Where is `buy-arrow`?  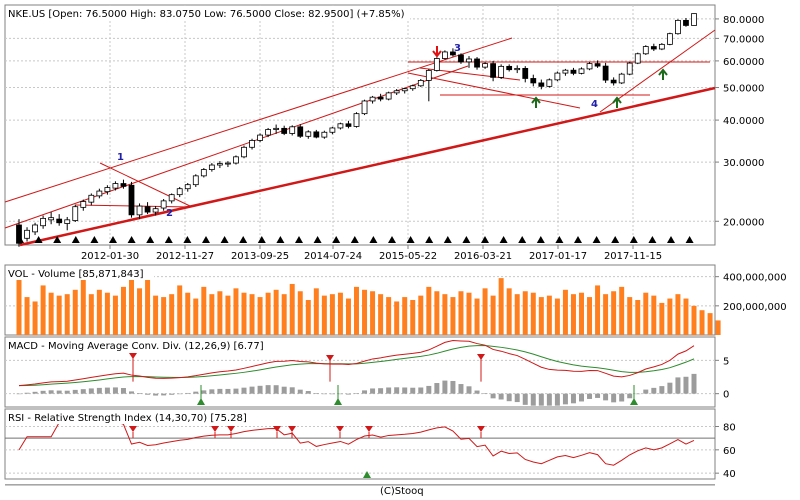
buy-arrow is located at coordinates (617, 102).